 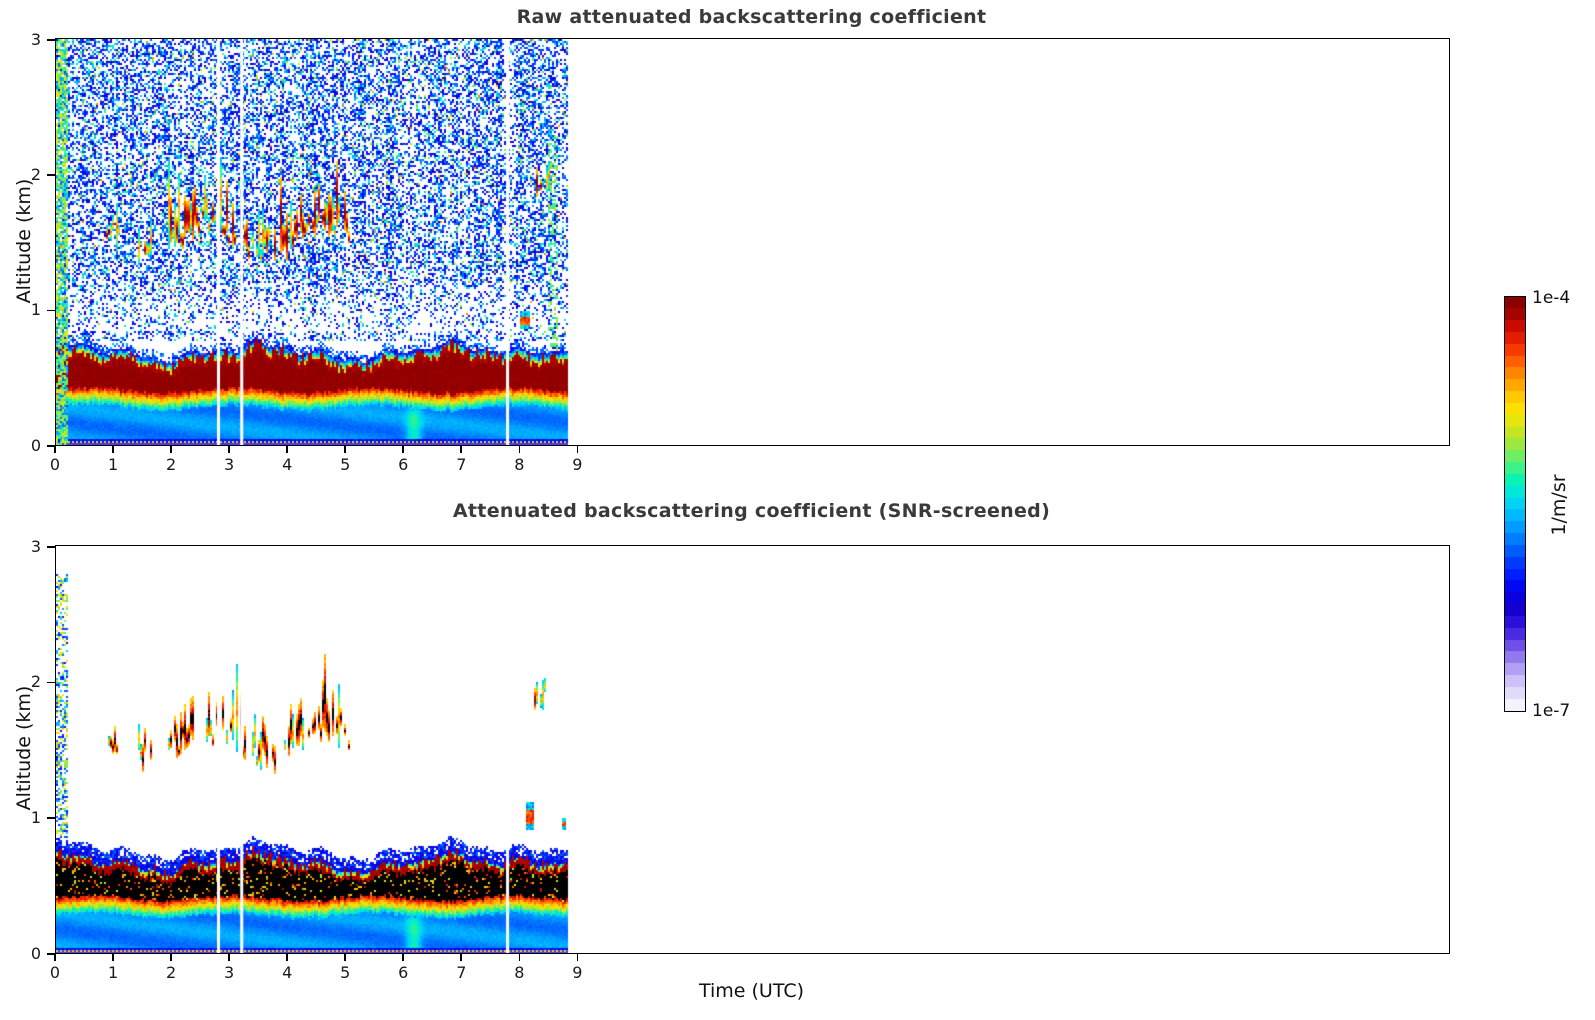 I want to click on colorbar-unit-label: 1/m/sr, so click(x=1559, y=505).